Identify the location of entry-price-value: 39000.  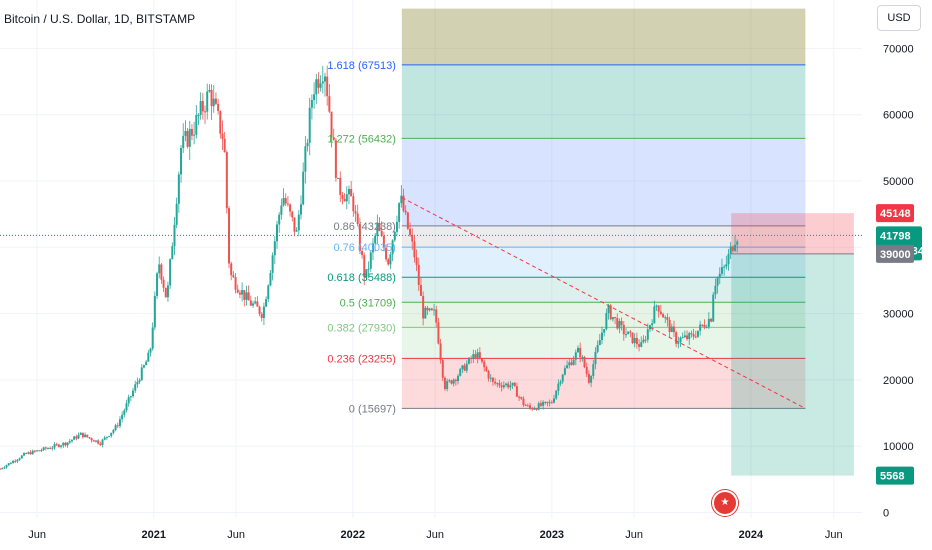
(895, 255).